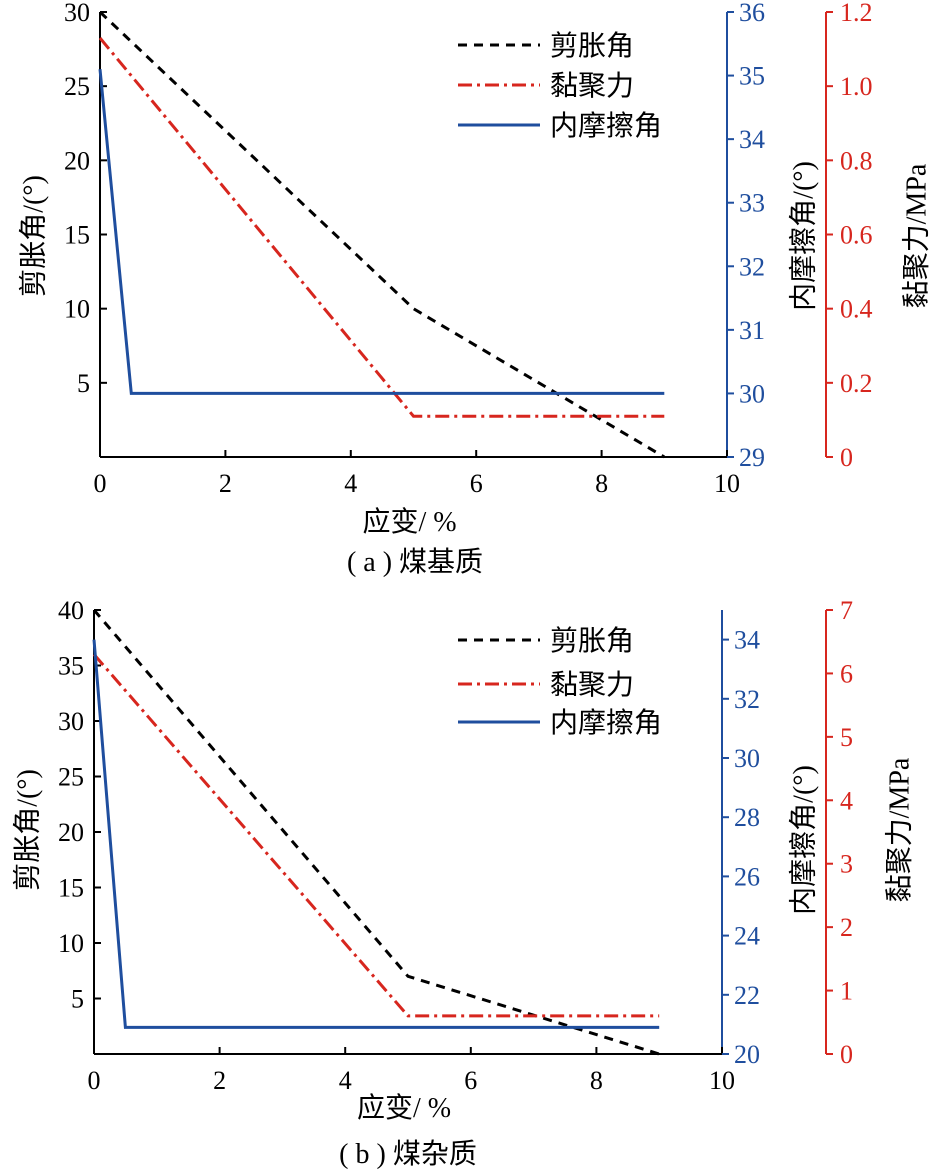  I want to click on panel-caption: ( a ) 煤基质, so click(415, 562).